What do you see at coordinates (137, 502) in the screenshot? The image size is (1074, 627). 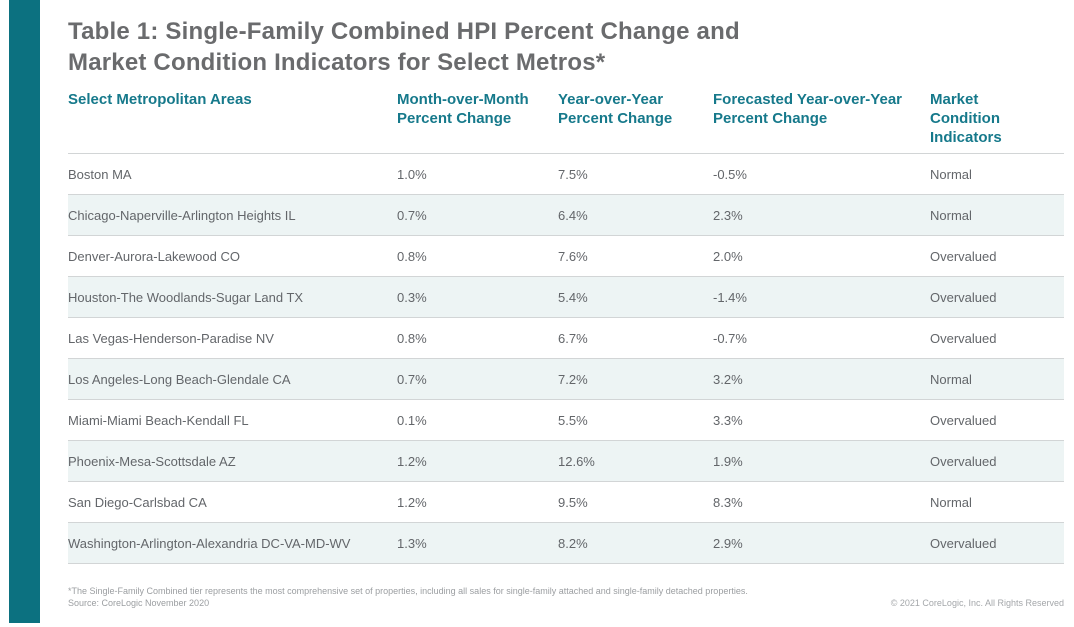 I see `cell-metro: San Diego-Carlsbad CA` at bounding box center [137, 502].